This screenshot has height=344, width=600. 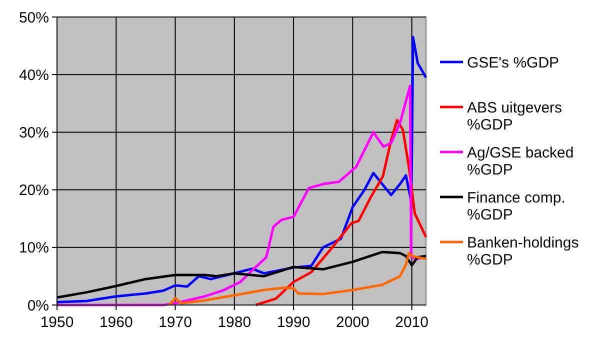 What do you see at coordinates (514, 116) in the screenshot?
I see `legend-label: ABS uitgevers %GDP` at bounding box center [514, 116].